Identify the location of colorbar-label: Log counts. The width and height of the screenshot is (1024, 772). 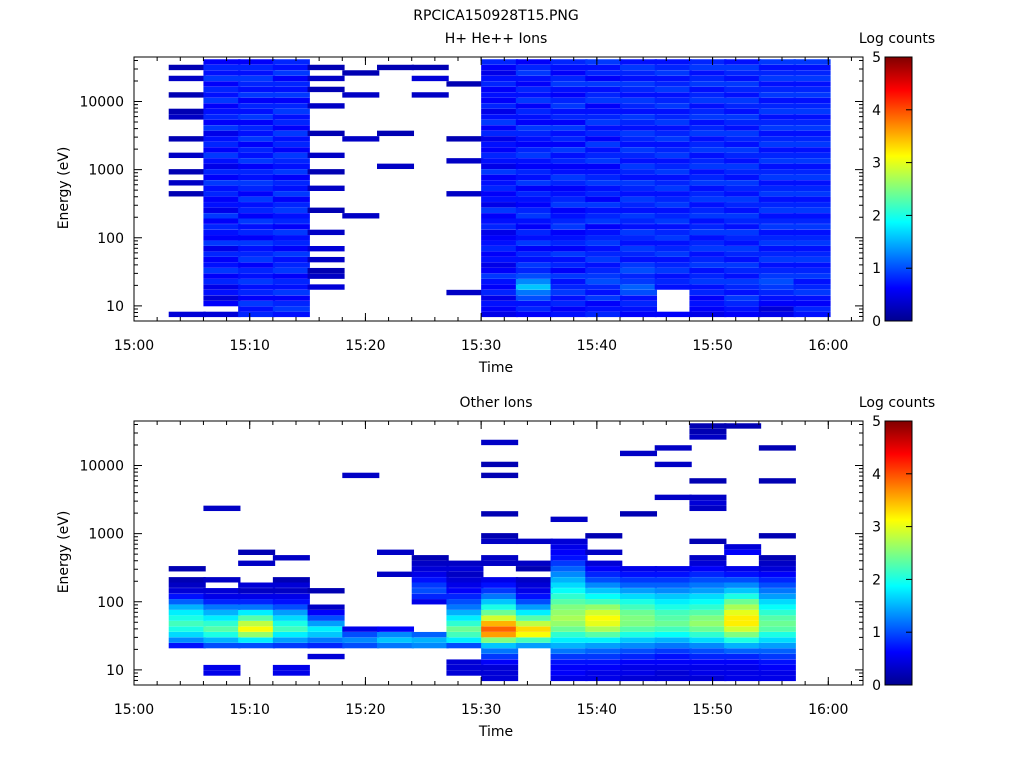
(897, 403).